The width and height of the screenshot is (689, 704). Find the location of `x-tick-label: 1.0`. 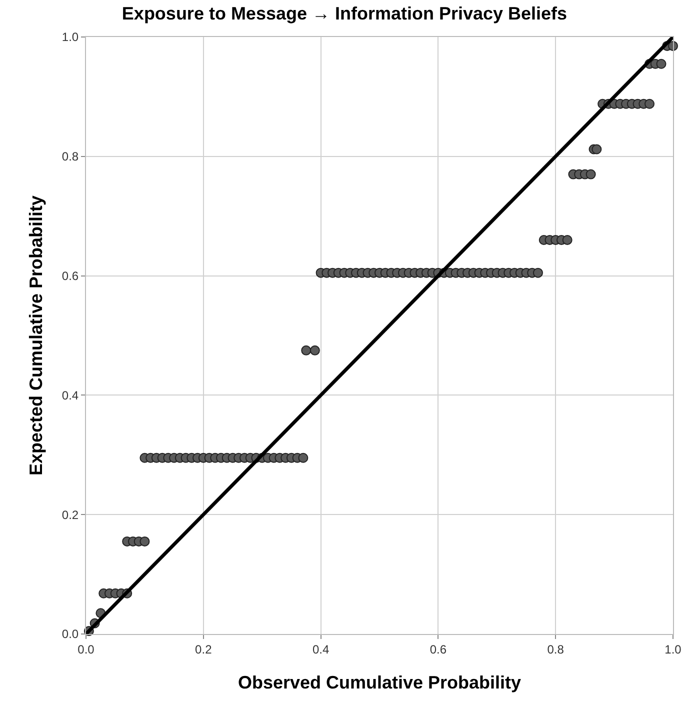

x-tick-label: 1.0 is located at coordinates (673, 649).